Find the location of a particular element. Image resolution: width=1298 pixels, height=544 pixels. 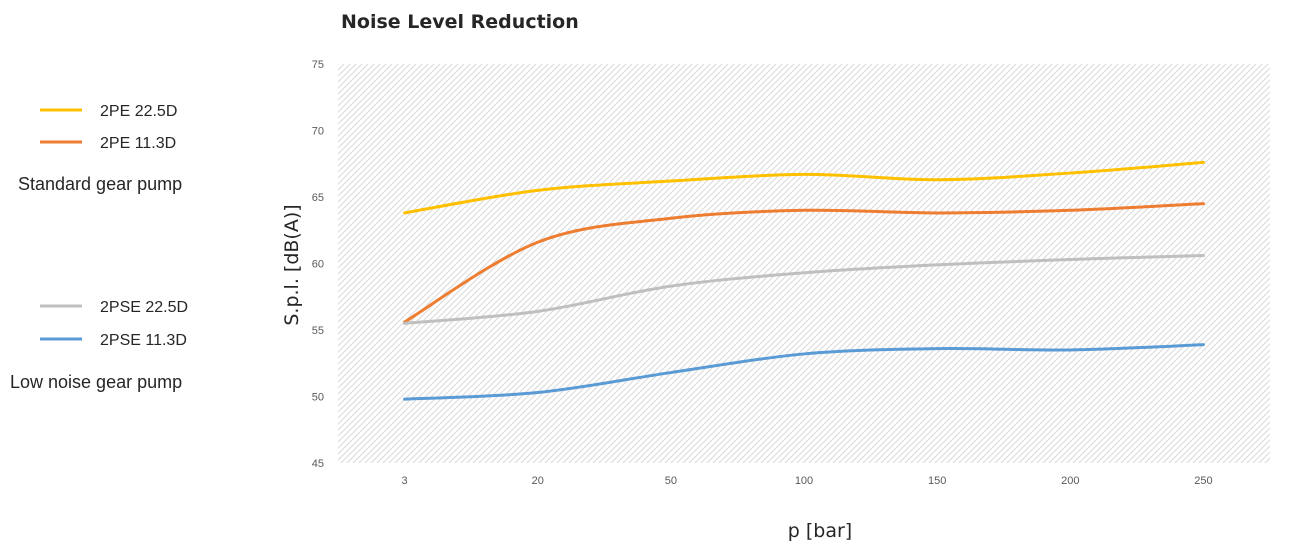

legend-entry-label: 2PE 22.5D is located at coordinates (138, 111).